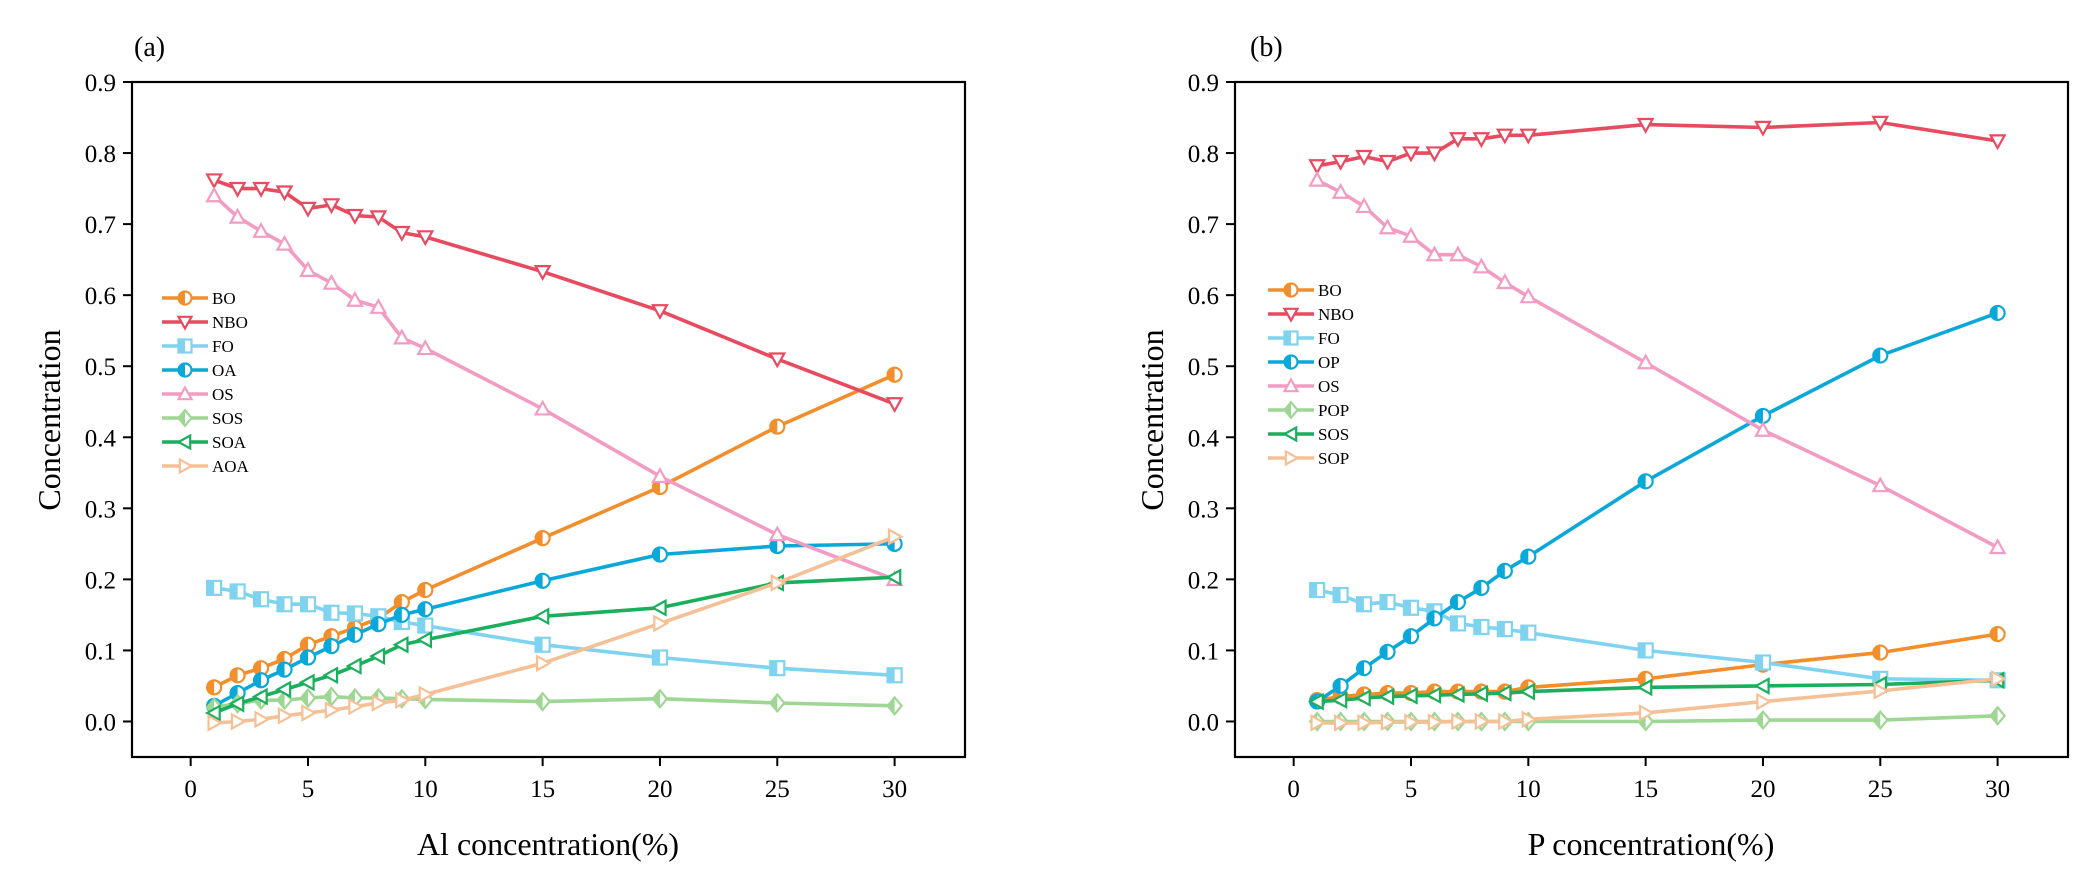 This screenshot has height=883, width=2095. I want to click on legend-item-soa-a: SOA, so click(204, 442).